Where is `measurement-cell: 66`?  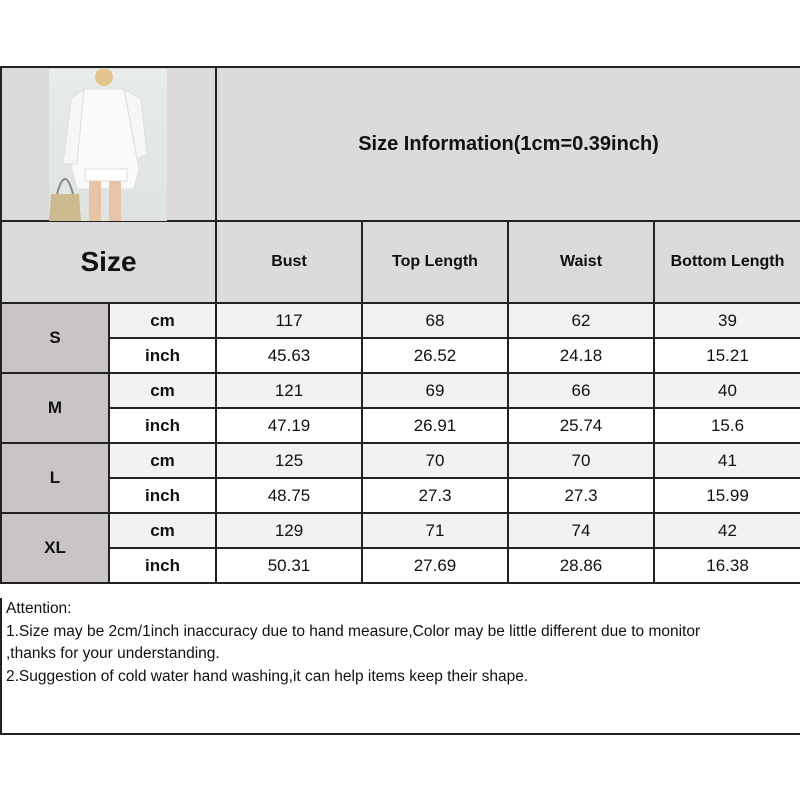 measurement-cell: 66 is located at coordinates (581, 390).